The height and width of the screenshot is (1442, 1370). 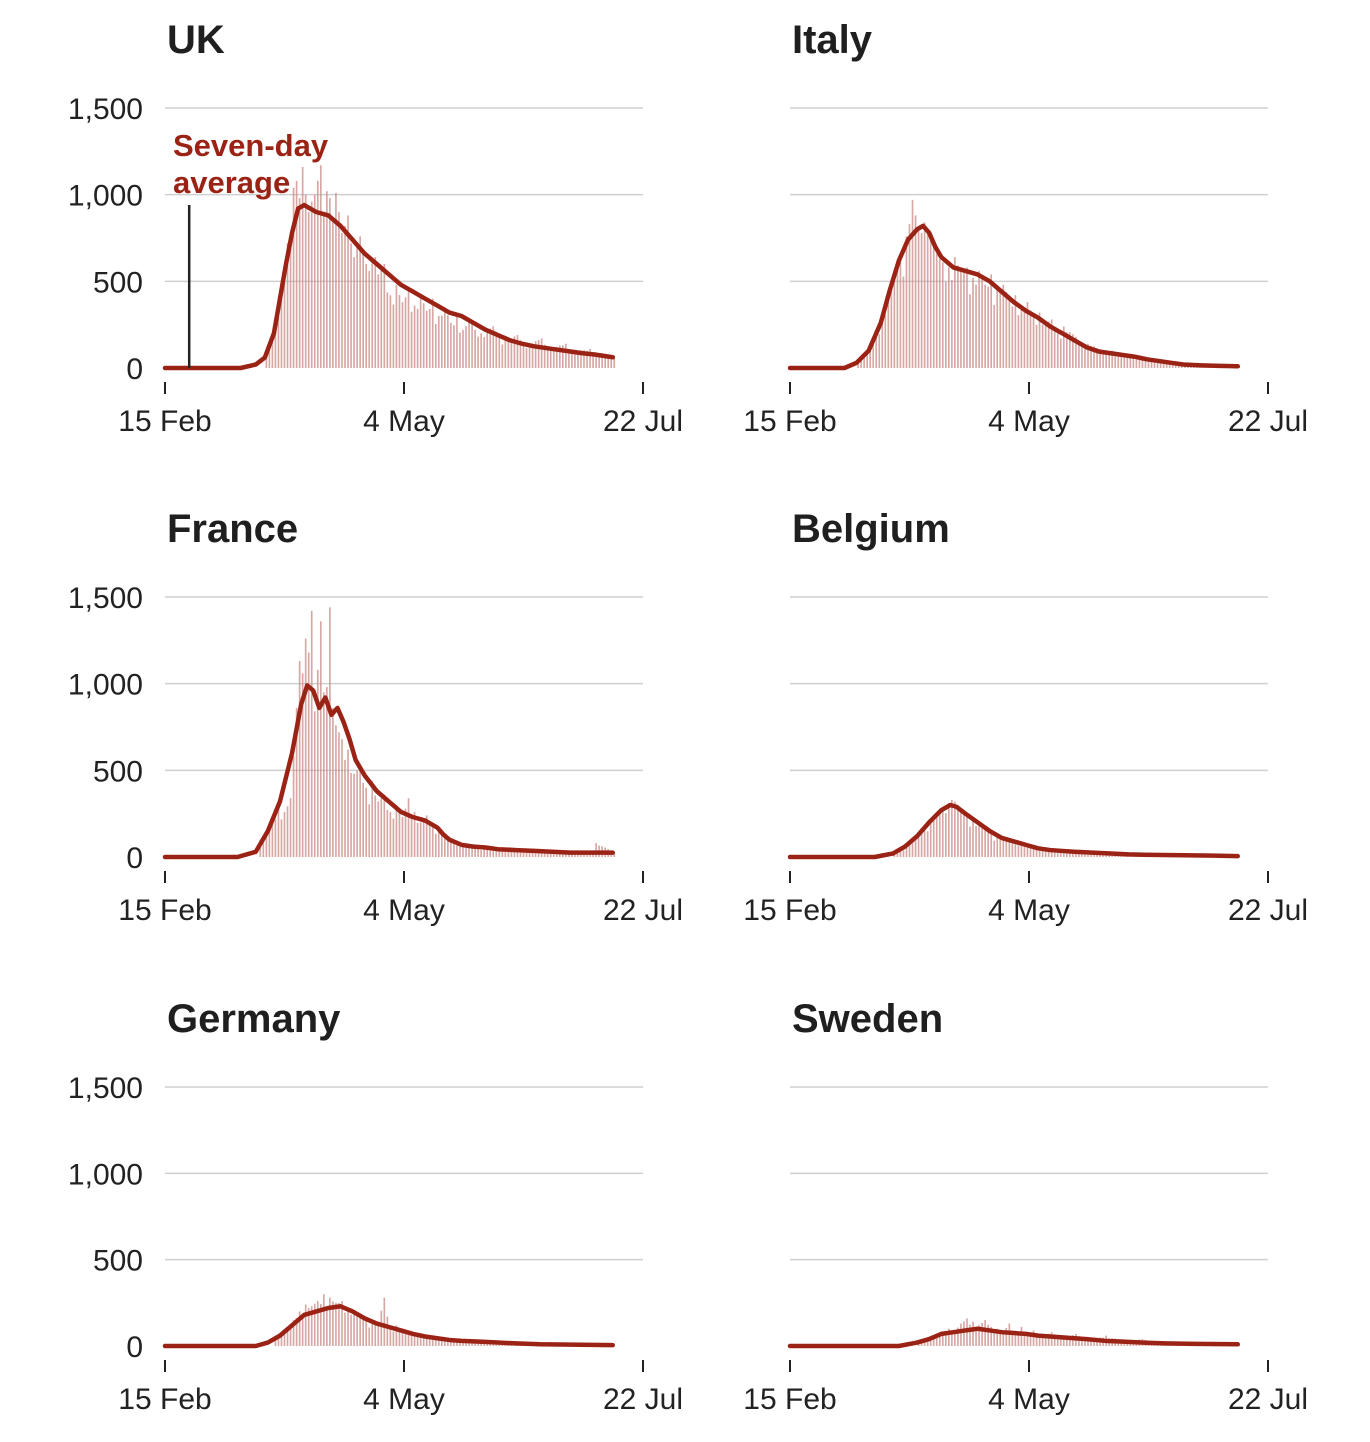 What do you see at coordinates (134, 1347) in the screenshot?
I see `y-tick-label: 0` at bounding box center [134, 1347].